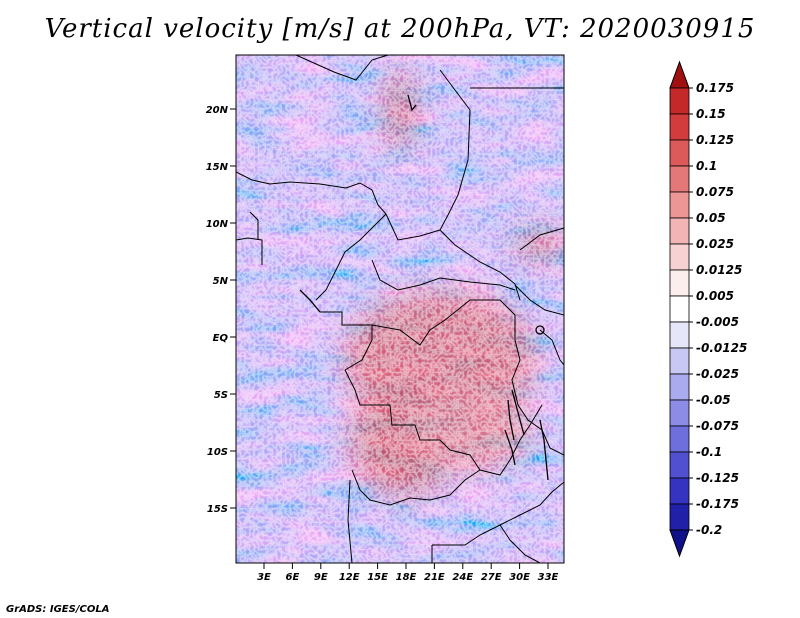  What do you see at coordinates (713, 400) in the screenshot?
I see `colorbar-label: -0.05` at bounding box center [713, 400].